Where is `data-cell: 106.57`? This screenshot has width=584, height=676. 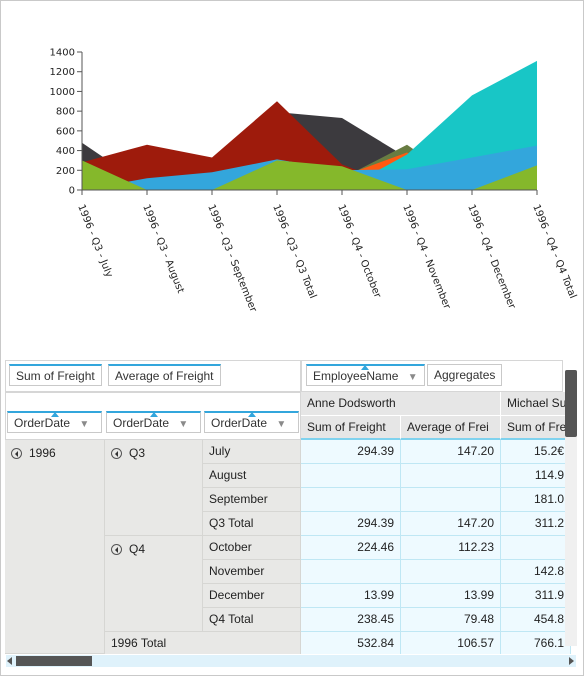 data-cell: 106.57 is located at coordinates (451, 643).